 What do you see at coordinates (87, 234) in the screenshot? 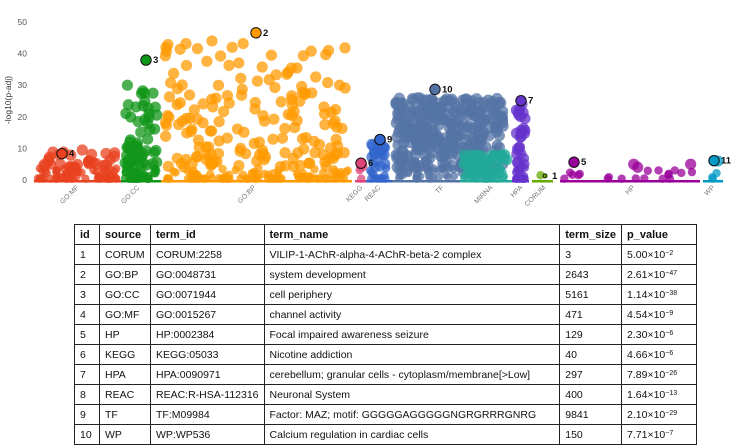
I see `col-header-id: id` at bounding box center [87, 234].